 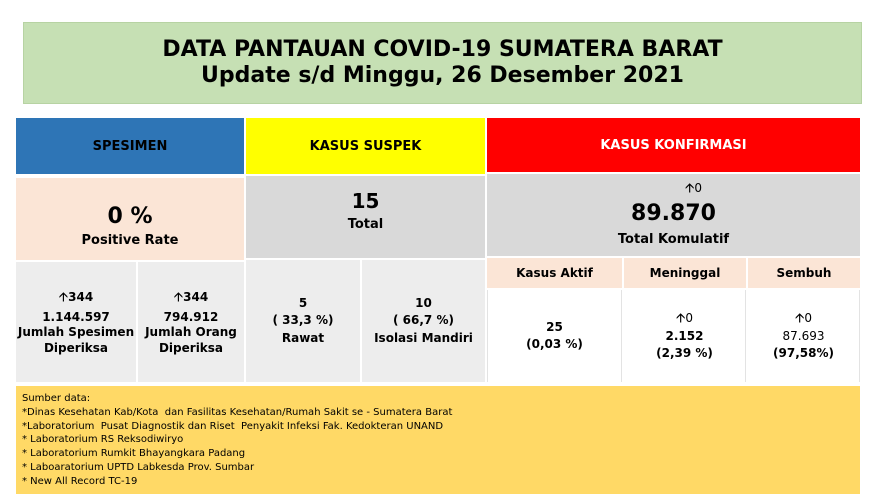 What do you see at coordinates (554, 344) in the screenshot?
I see `kasus-aktif-percent: (0,03 %)` at bounding box center [554, 344].